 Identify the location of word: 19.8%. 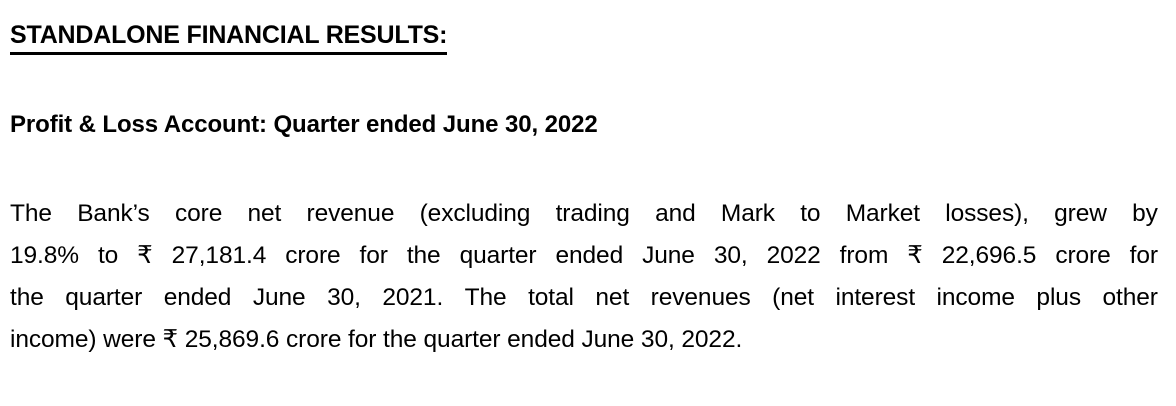
(44, 255).